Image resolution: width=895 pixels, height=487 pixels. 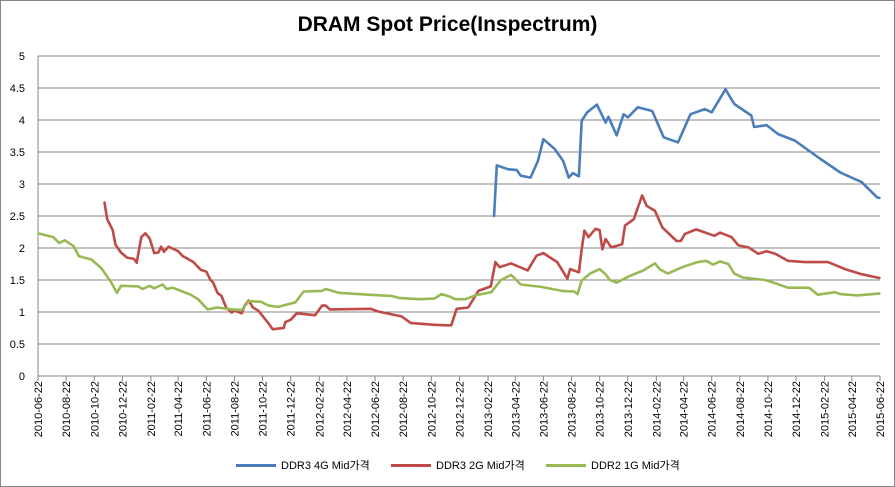 What do you see at coordinates (447, 24) in the screenshot?
I see `chart-title: DRAM Spot Price(Inspectrum)` at bounding box center [447, 24].